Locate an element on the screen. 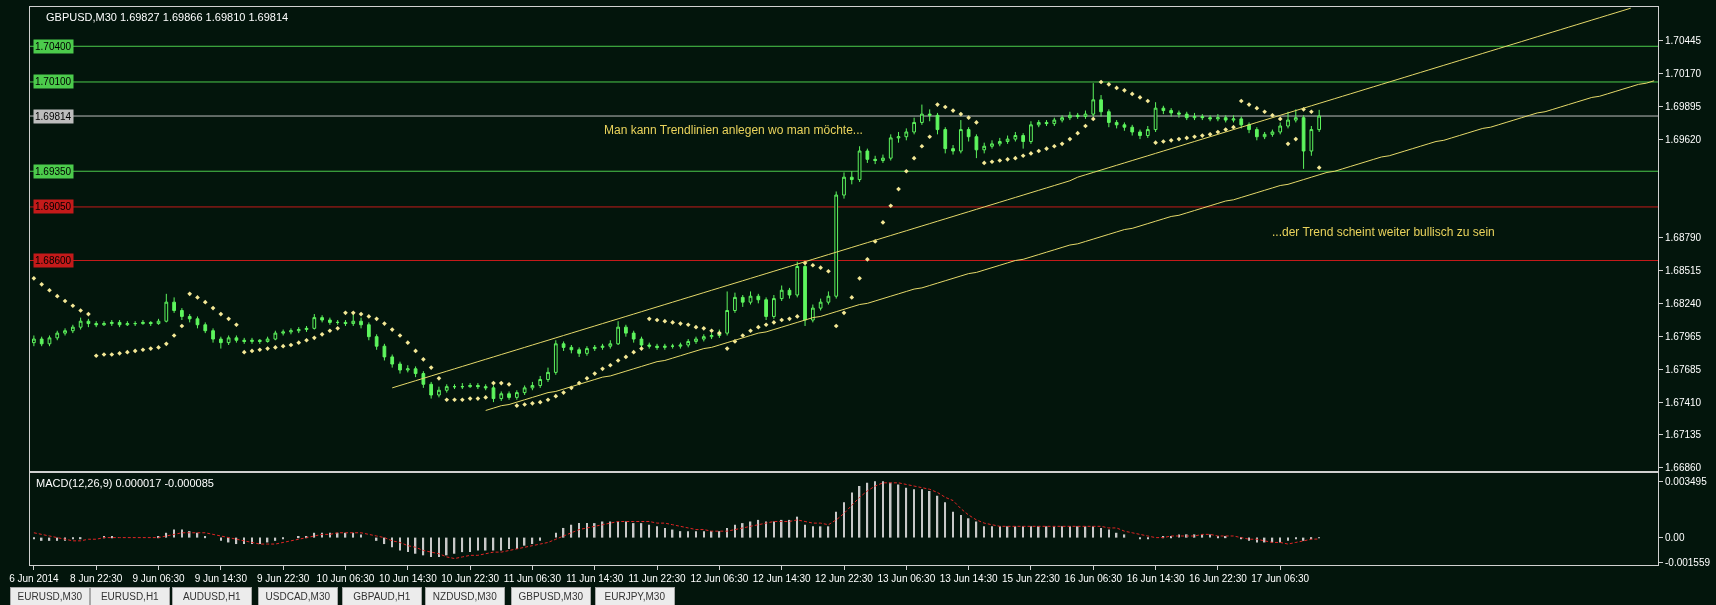 The image size is (1716, 605). ref-line-label: 1.70100 is located at coordinates (53, 81).